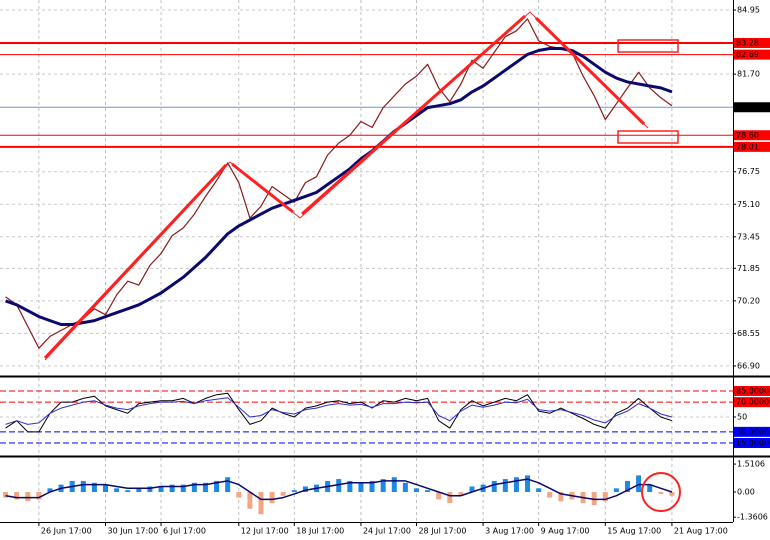 This screenshot has height=540, width=770. I want to click on level-label: 85.0000, so click(752, 391).